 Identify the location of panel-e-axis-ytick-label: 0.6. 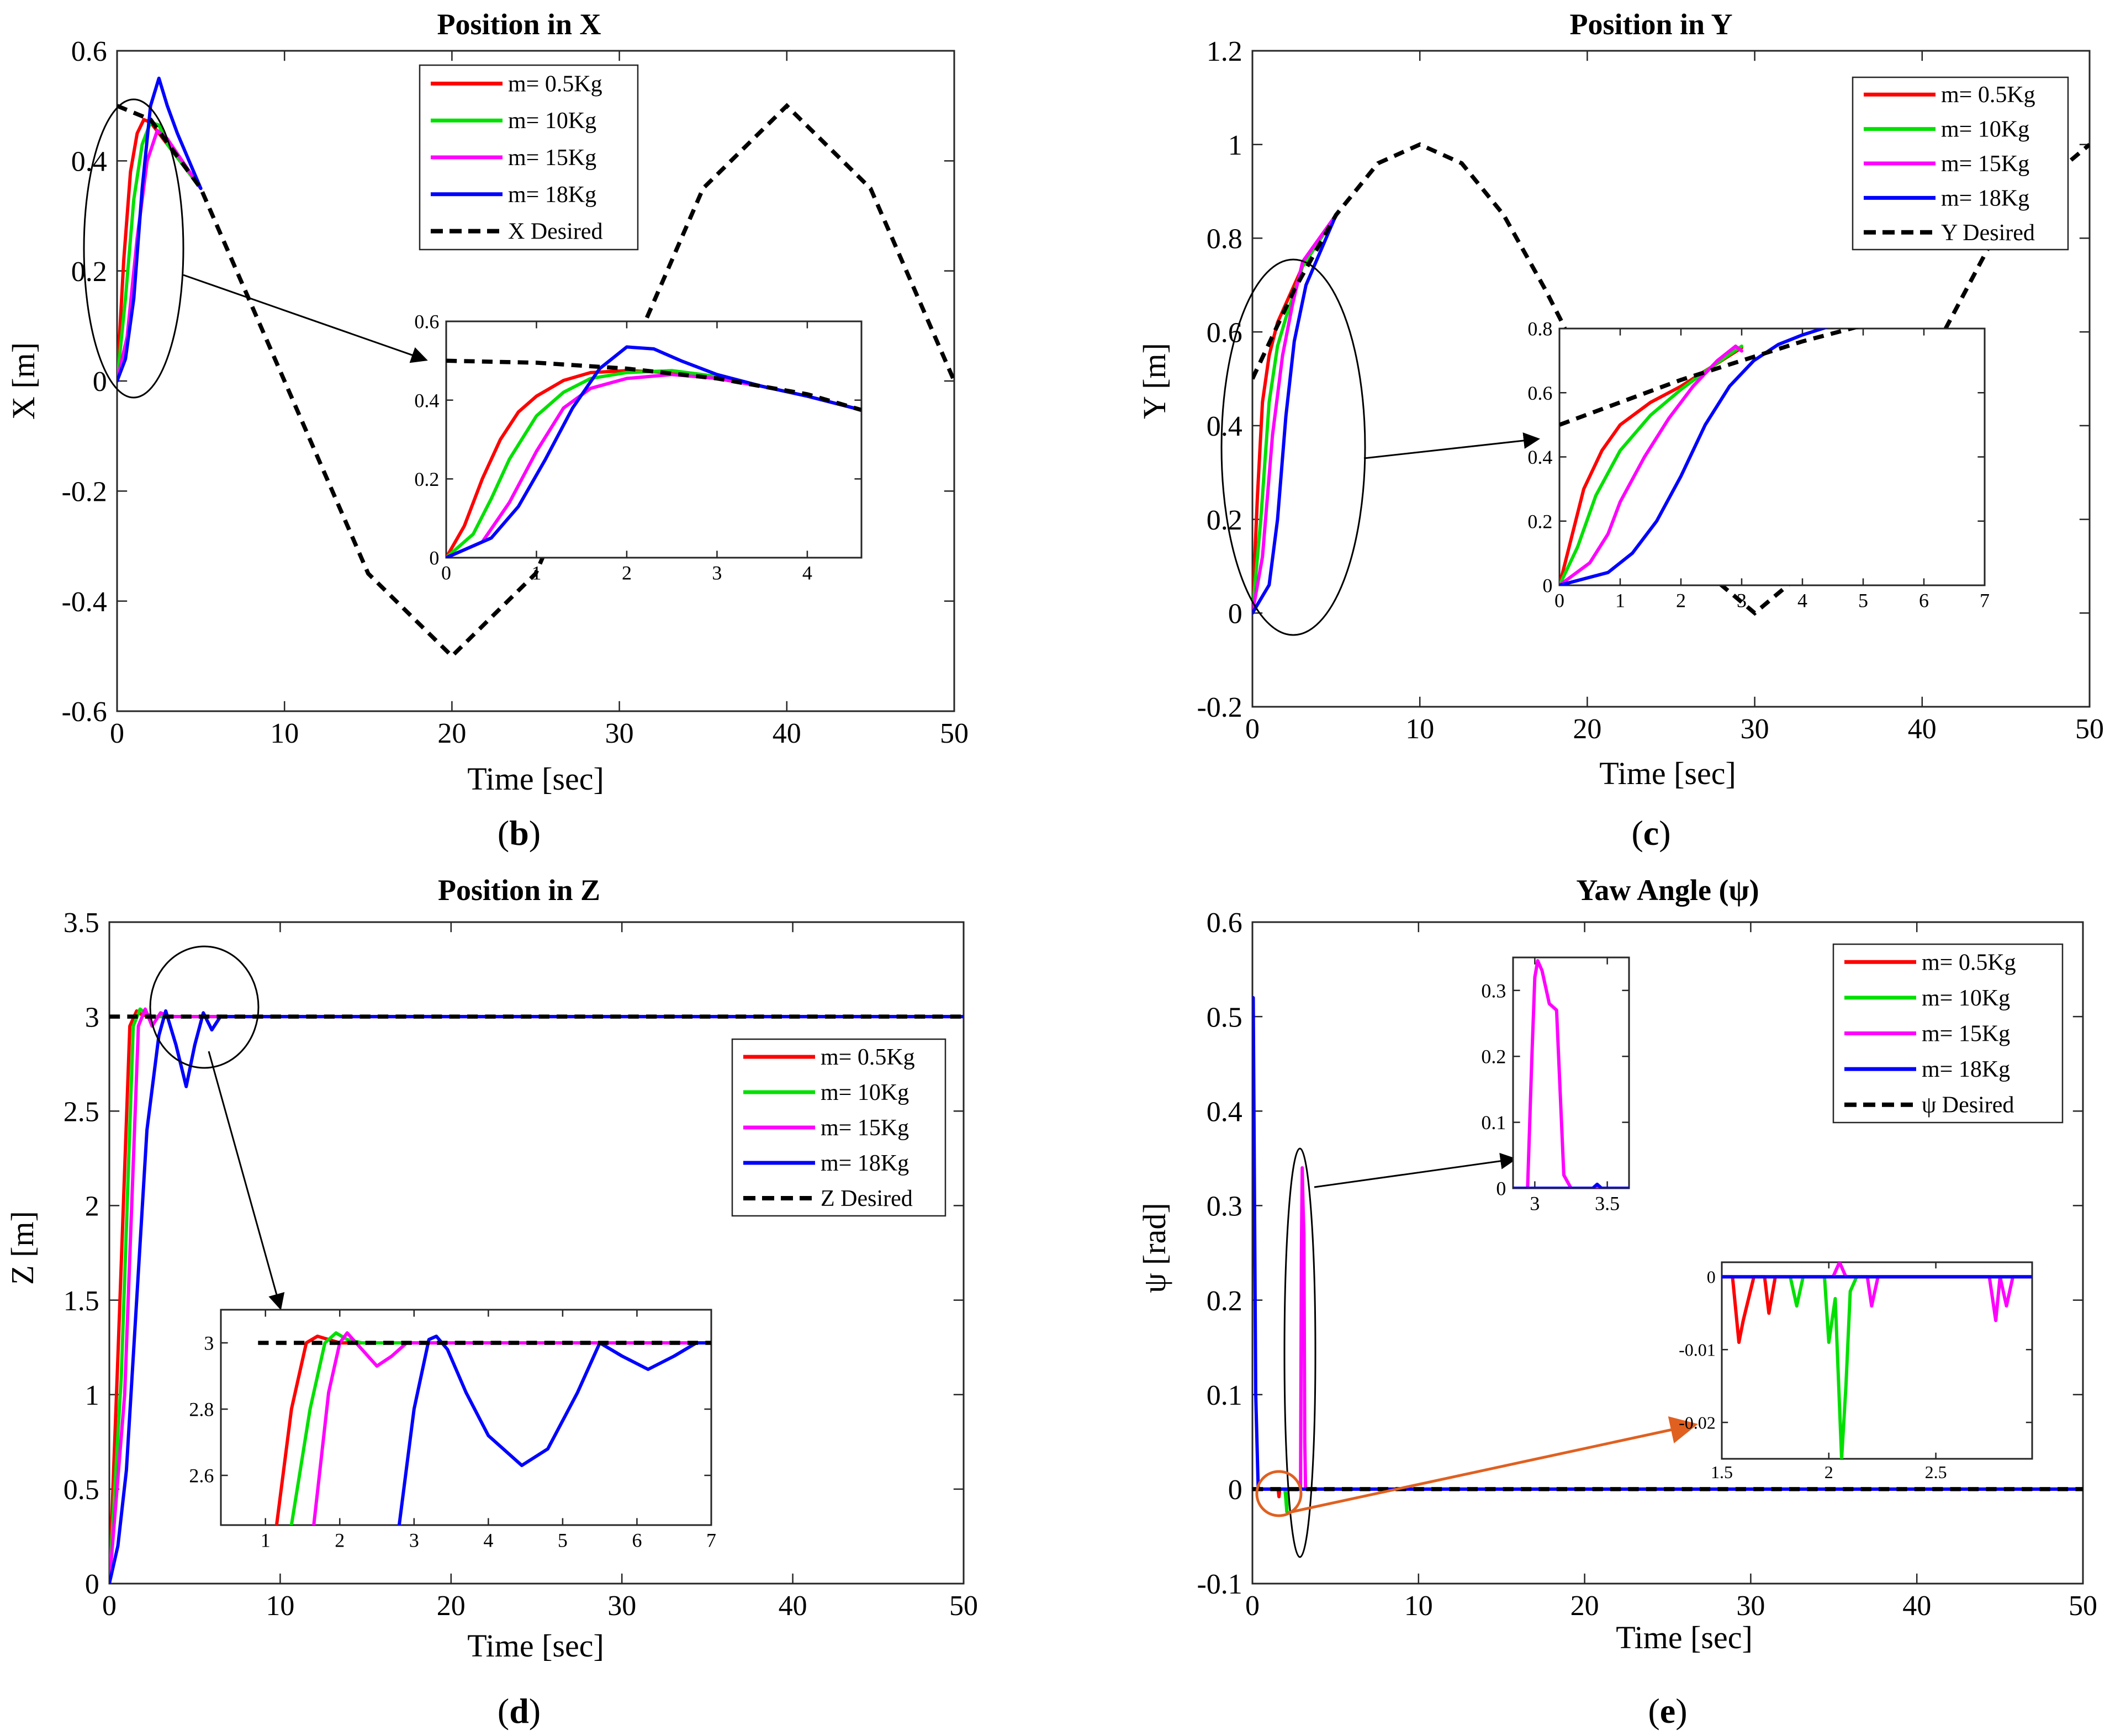
(1224, 923).